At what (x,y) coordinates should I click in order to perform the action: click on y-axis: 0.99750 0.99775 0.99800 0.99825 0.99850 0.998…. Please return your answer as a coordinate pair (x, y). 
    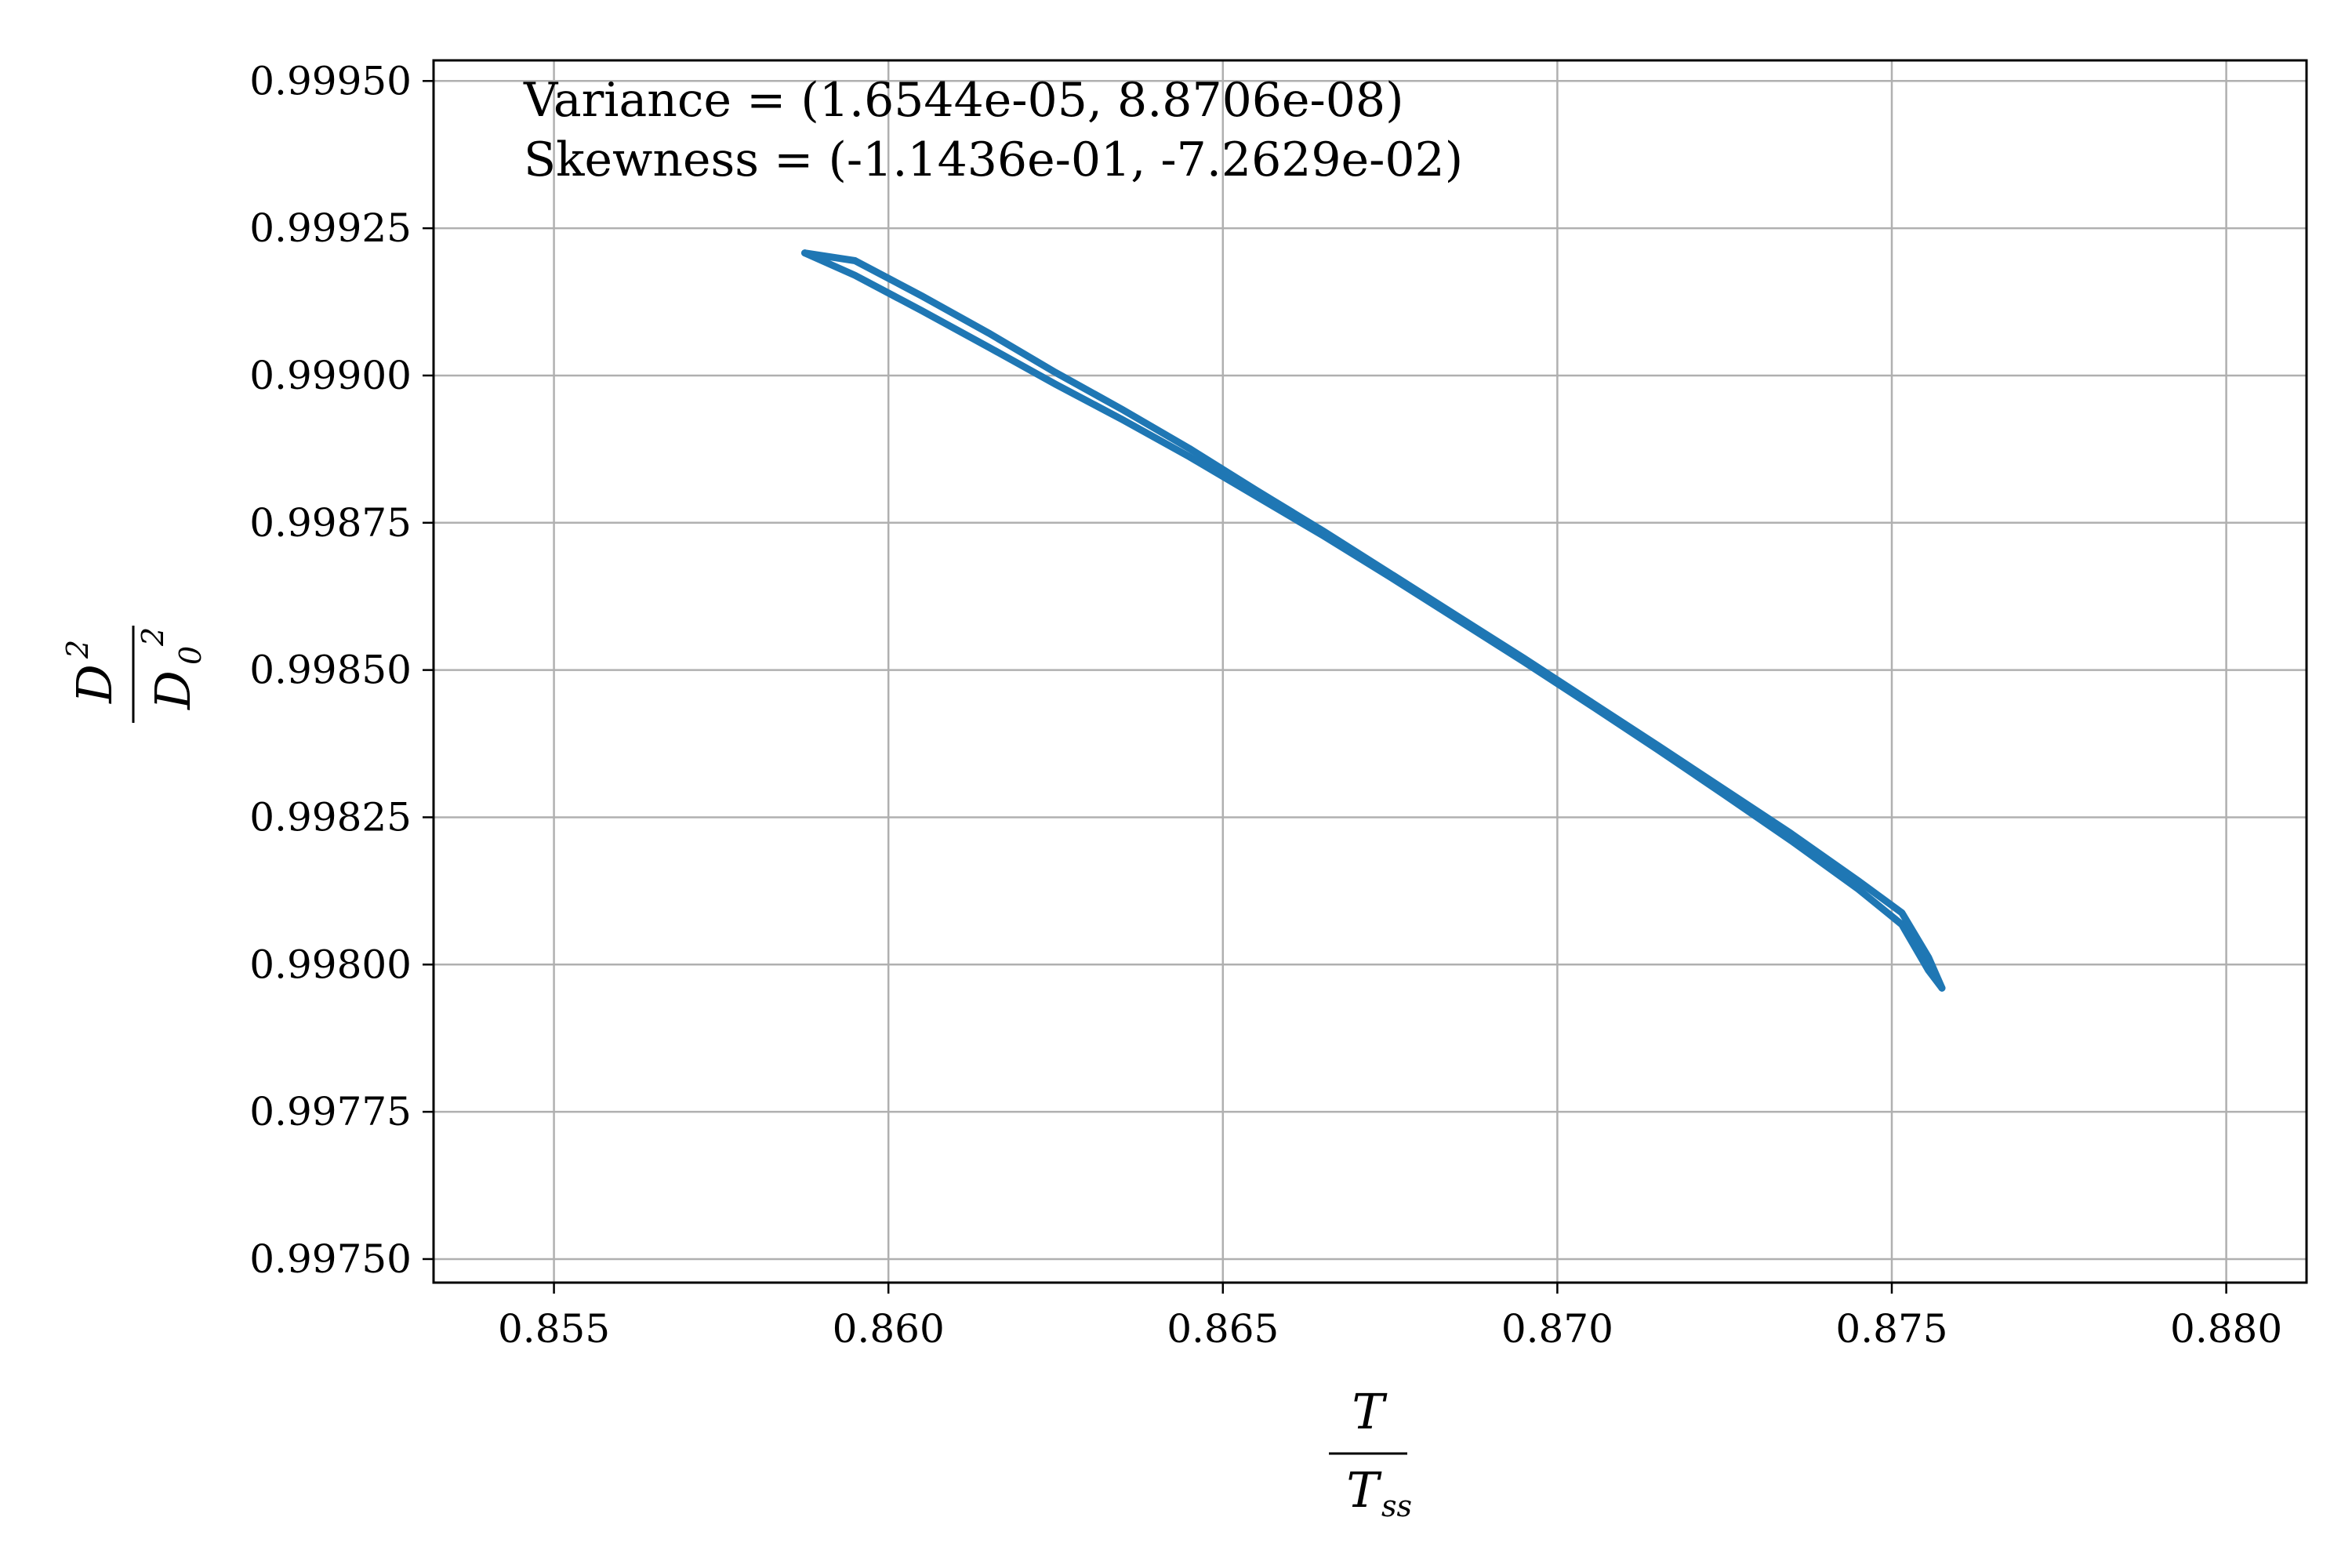
    Looking at the image, I should click on (341, 670).